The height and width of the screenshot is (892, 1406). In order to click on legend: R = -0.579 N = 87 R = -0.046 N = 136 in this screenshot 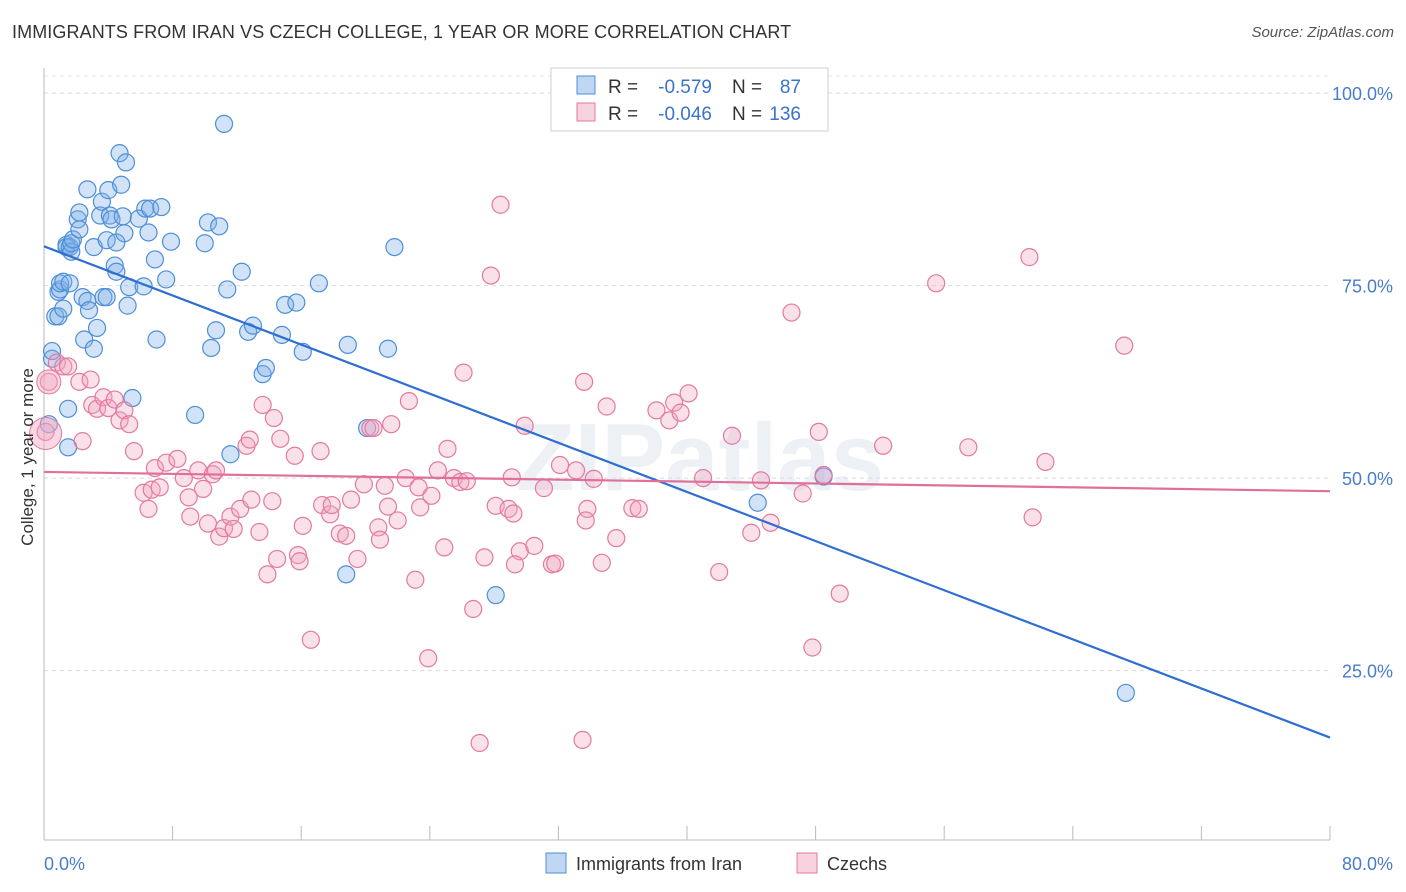, I will do `click(689, 99)`.